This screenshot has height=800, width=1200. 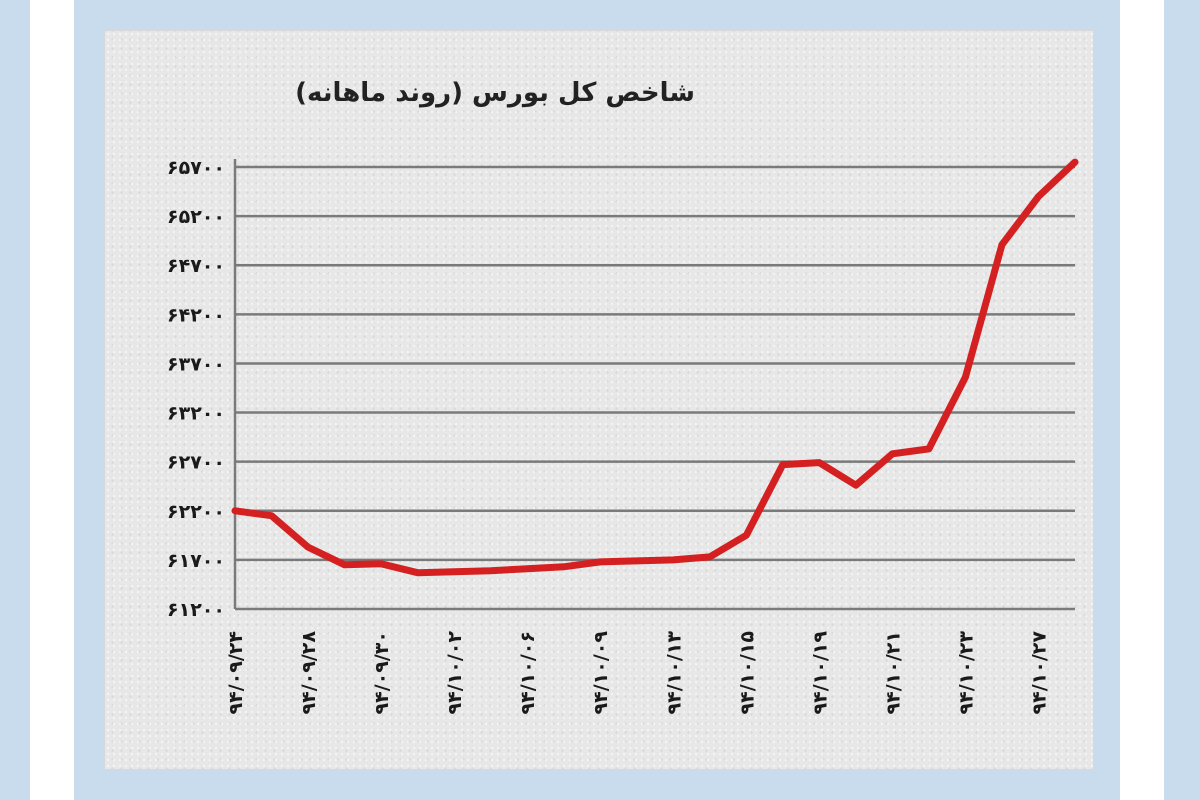 What do you see at coordinates (196, 315) in the screenshot?
I see `y-tick-label: ۶۴۲۰۰` at bounding box center [196, 315].